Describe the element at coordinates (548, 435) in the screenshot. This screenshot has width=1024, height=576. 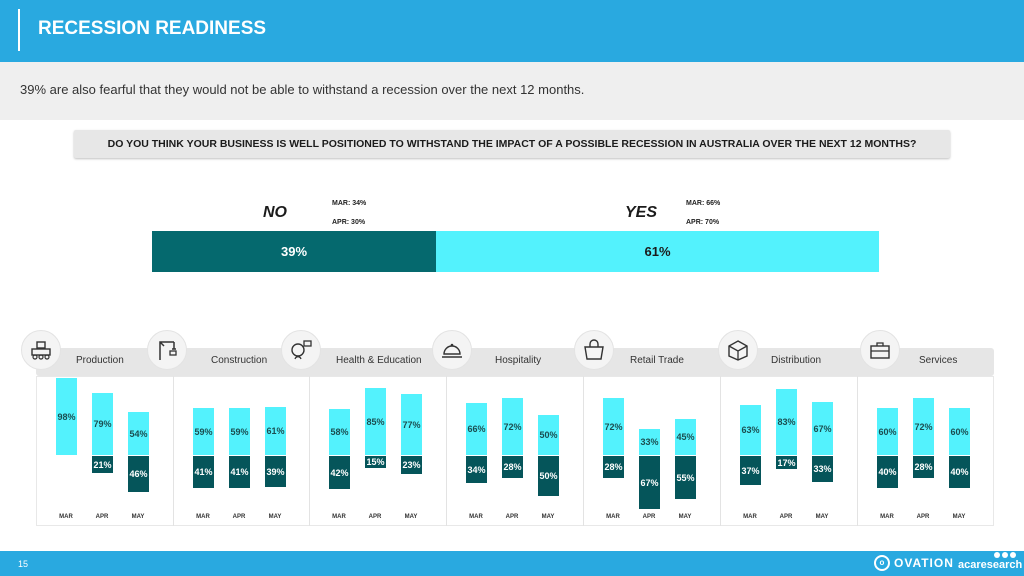
I see `bar-yes: 50%` at that location.